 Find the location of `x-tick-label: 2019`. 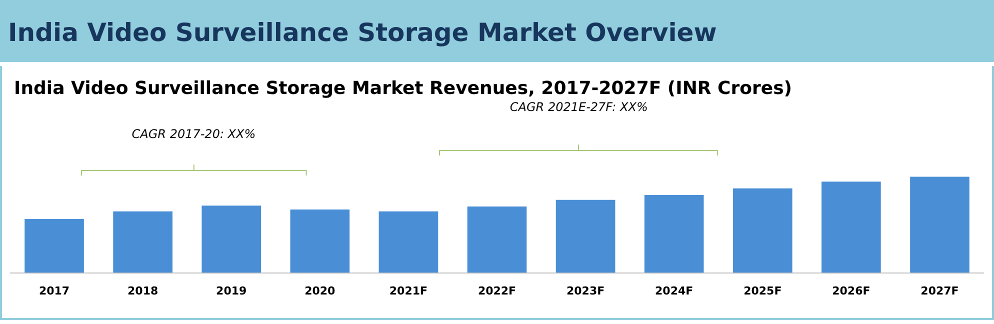

x-tick-label: 2019 is located at coordinates (231, 291).